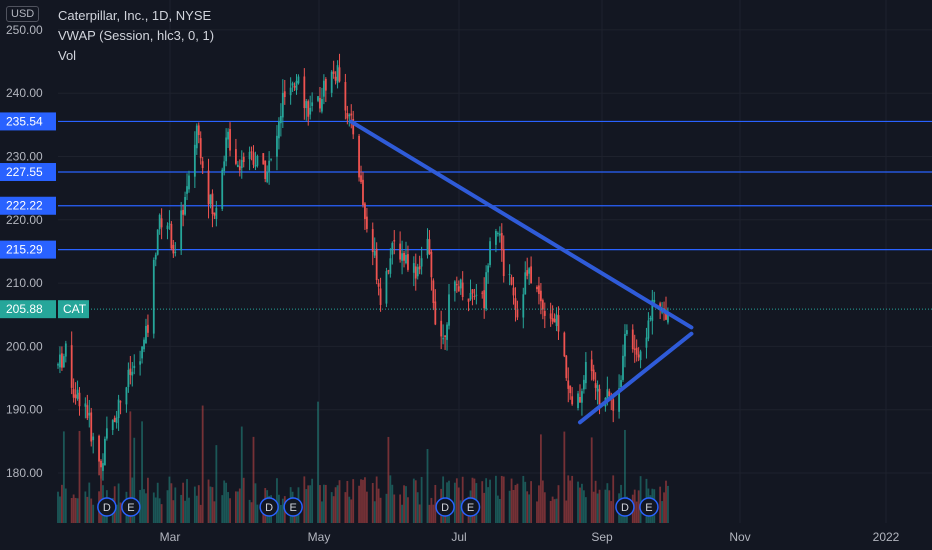 Image resolution: width=932 pixels, height=550 pixels. What do you see at coordinates (23, 14) in the screenshot?
I see `currency-button: USD` at bounding box center [23, 14].